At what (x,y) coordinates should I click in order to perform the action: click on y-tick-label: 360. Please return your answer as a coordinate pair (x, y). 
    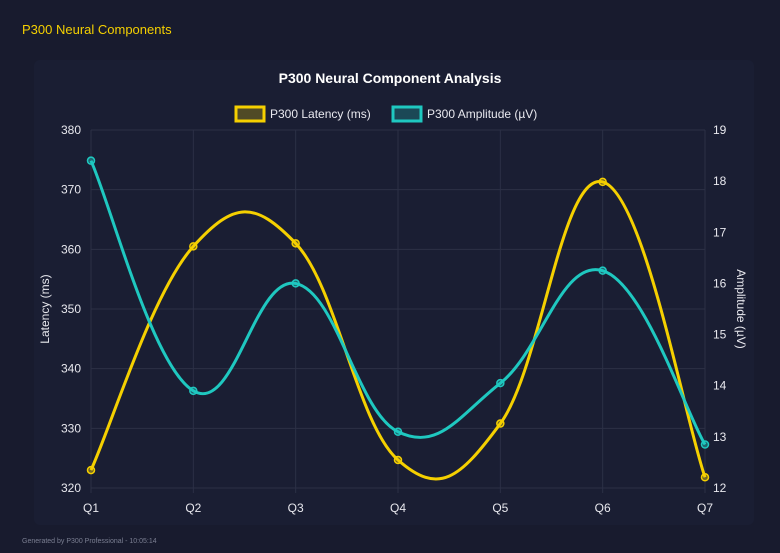
    Looking at the image, I should click on (71, 249).